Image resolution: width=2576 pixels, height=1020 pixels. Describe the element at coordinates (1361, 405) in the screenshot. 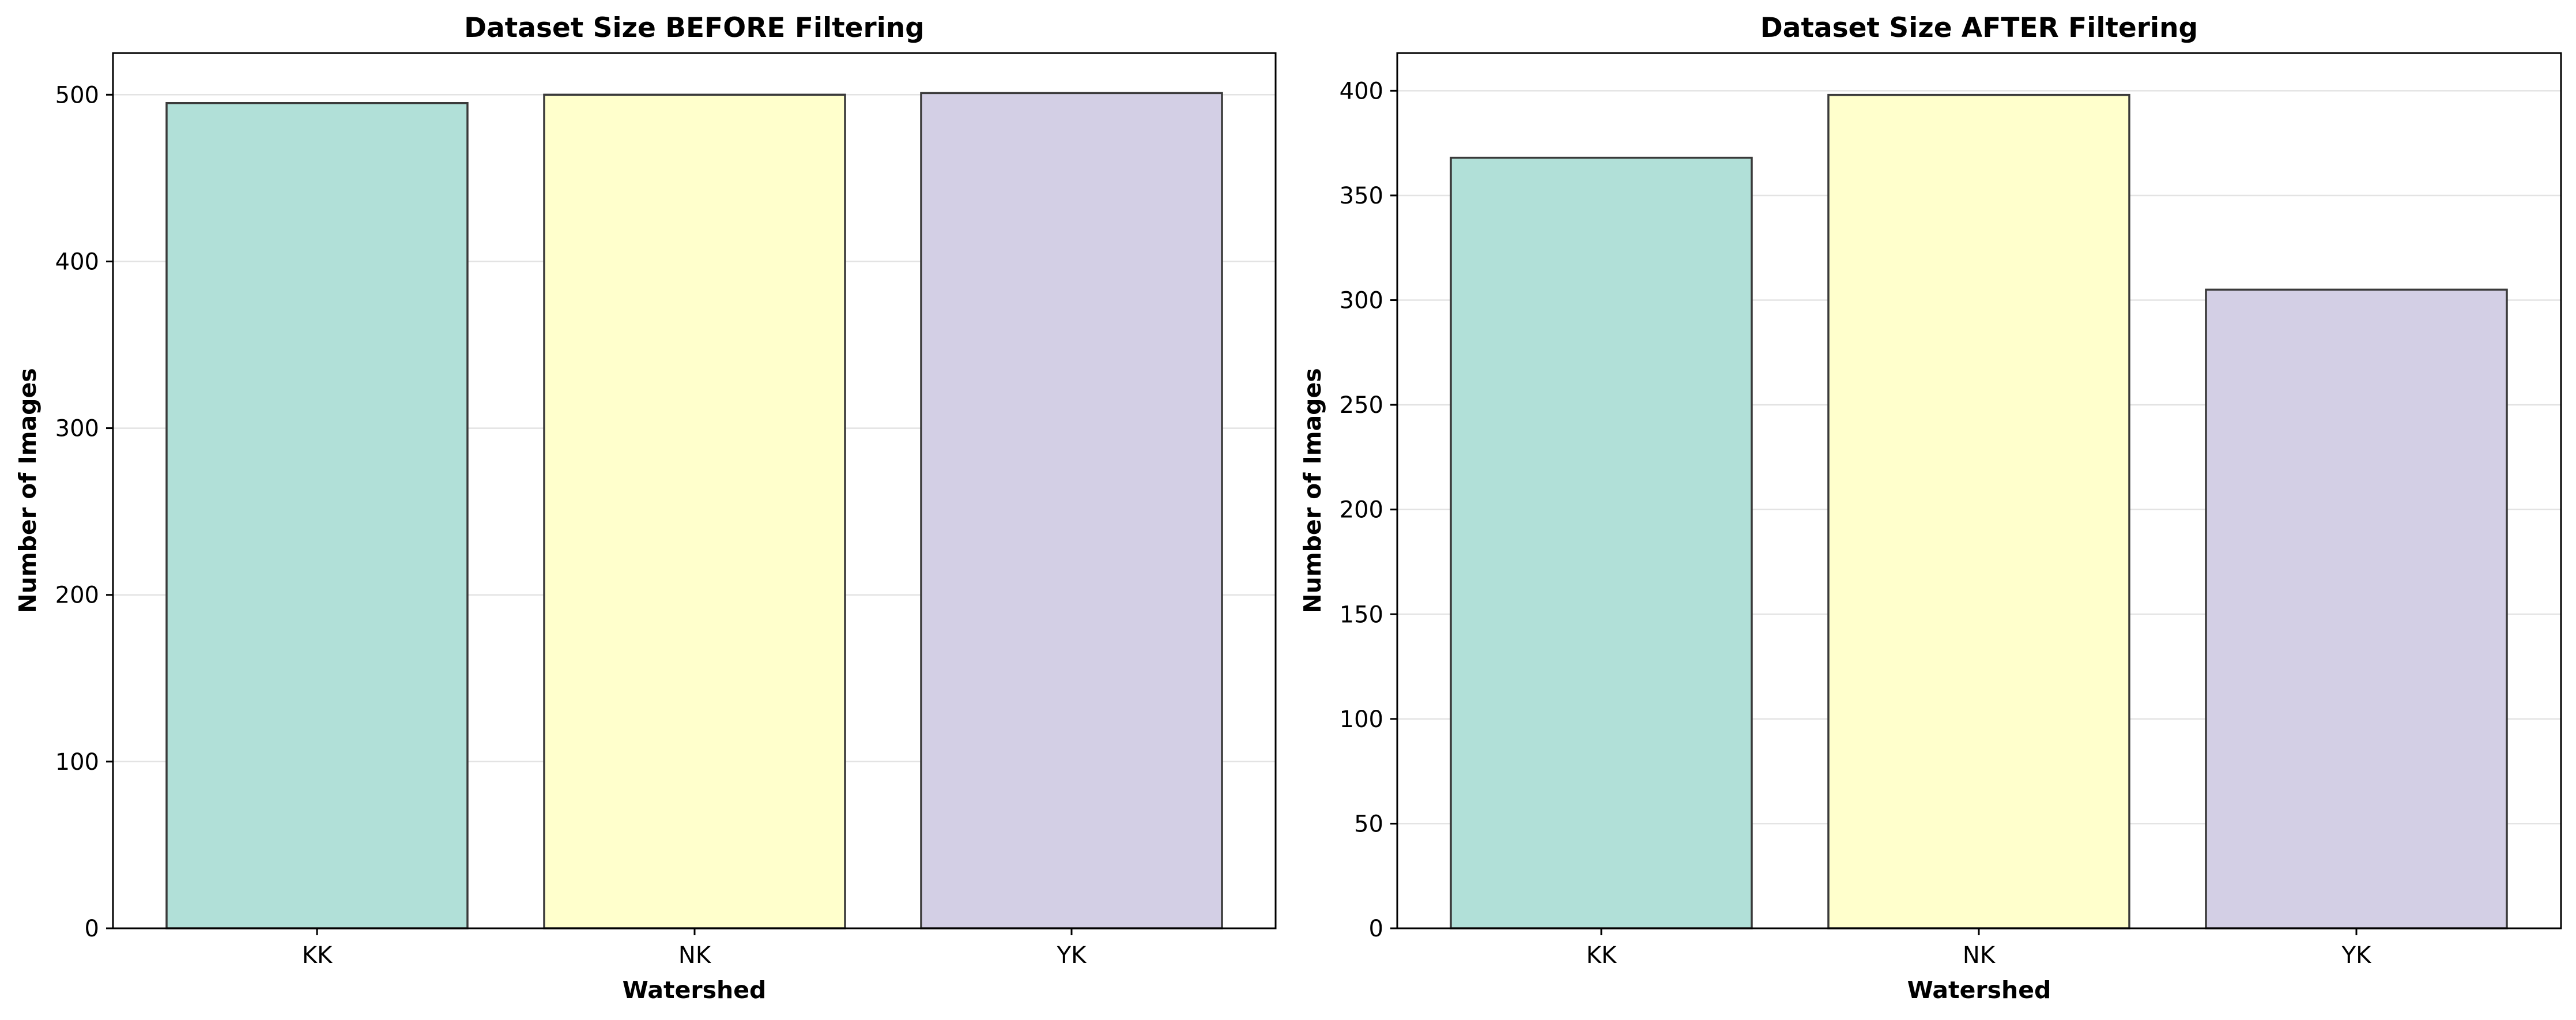

I see `y-tick-label: 250` at that location.